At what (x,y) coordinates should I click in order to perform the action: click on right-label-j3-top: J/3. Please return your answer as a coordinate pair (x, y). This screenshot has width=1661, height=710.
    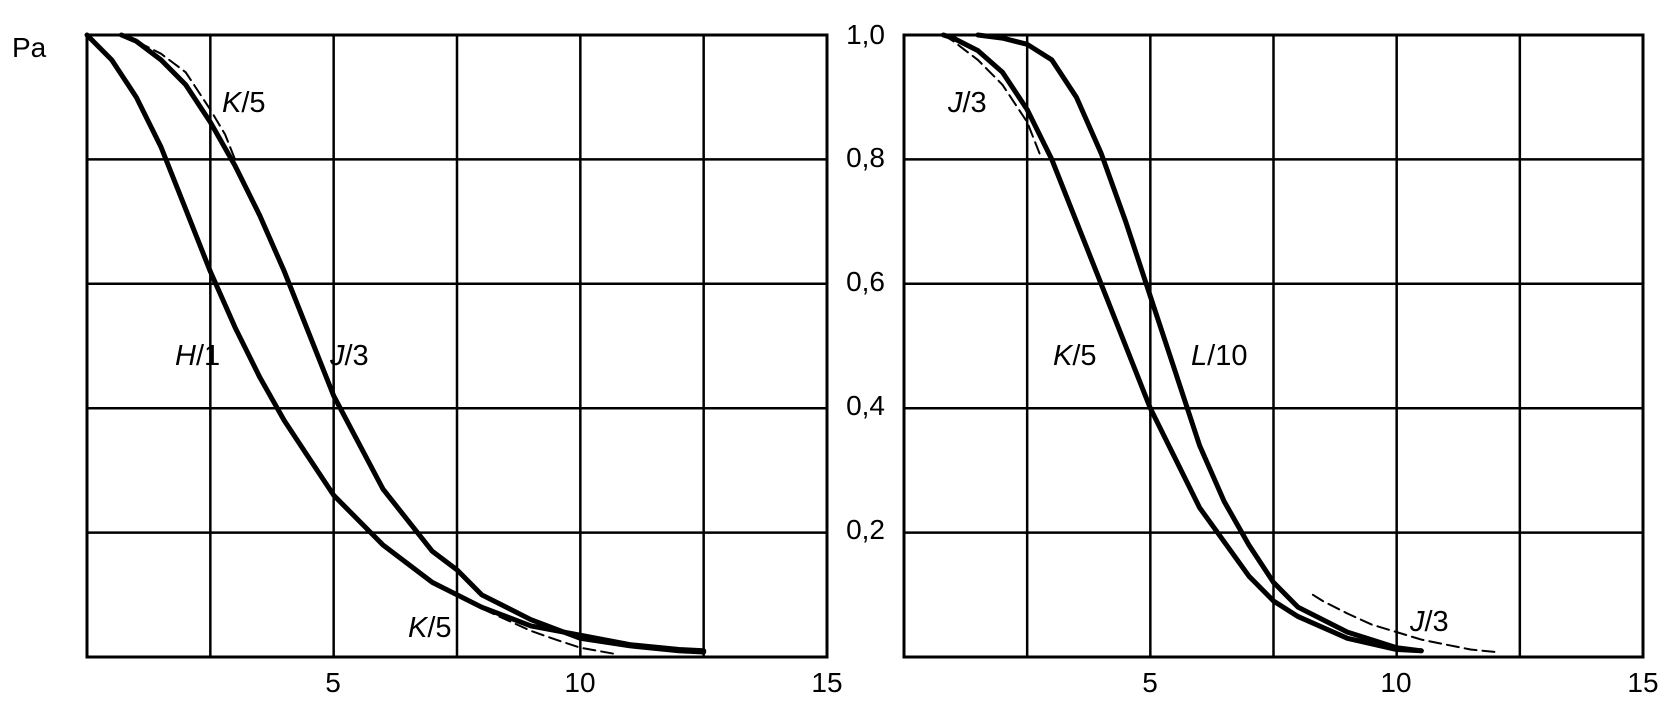
    Looking at the image, I should click on (967, 103).